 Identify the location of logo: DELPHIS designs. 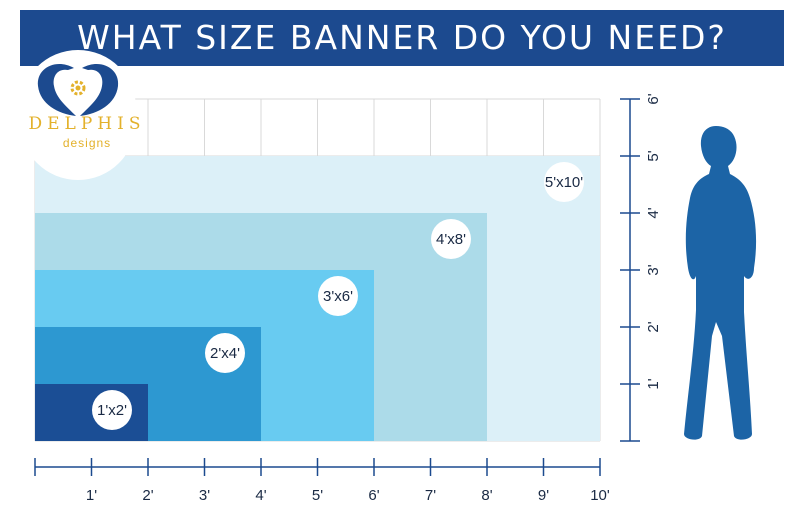
(80, 115).